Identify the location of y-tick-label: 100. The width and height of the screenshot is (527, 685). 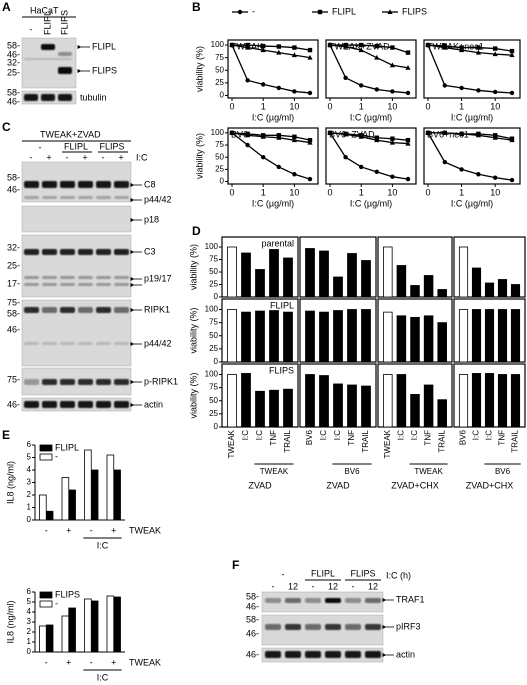
(218, 132).